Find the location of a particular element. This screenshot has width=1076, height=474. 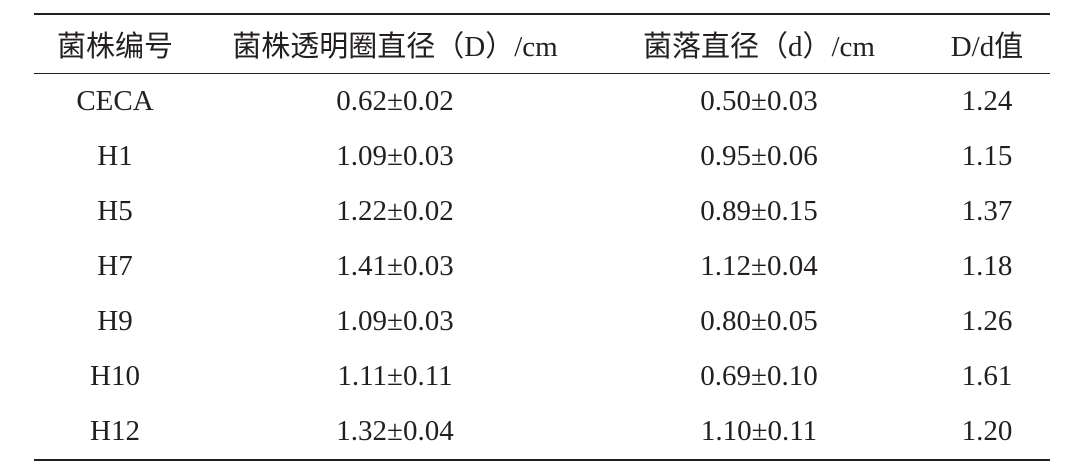

table-row: H12 1.32±0.04 1.10±0.11 1.20 is located at coordinates (542, 432).